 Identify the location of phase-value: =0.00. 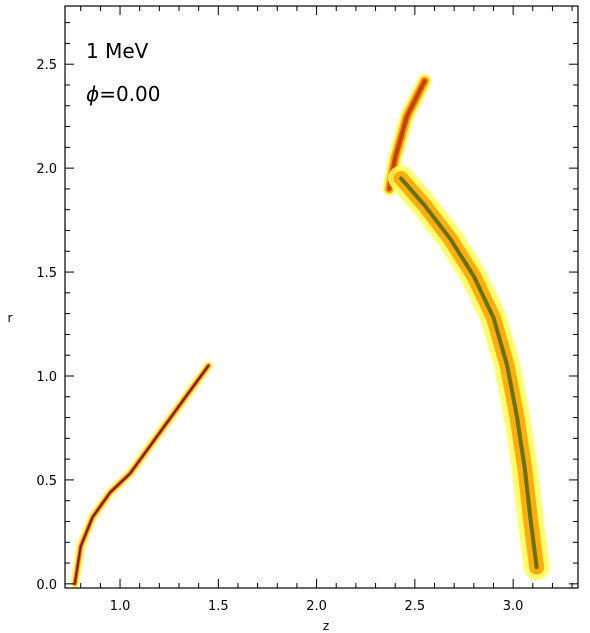
(129, 94).